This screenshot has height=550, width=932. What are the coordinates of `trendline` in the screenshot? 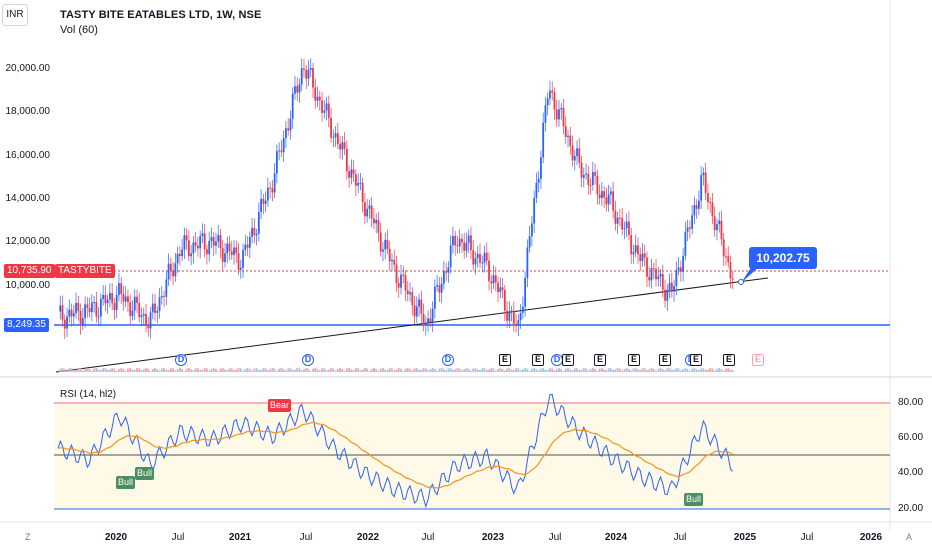 It's located at (412, 325).